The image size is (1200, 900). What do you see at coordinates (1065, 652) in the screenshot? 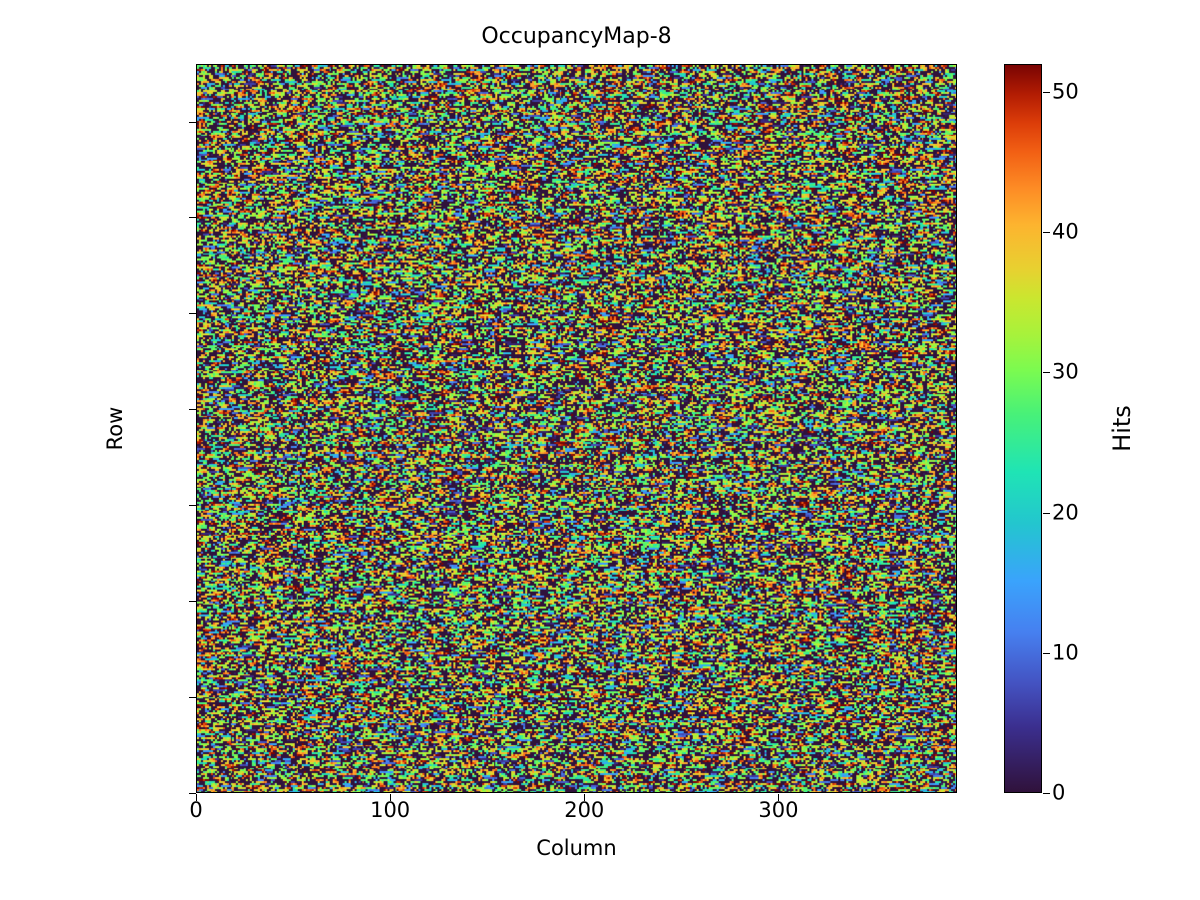
I see `colorbar-tick-label: 10` at bounding box center [1065, 652].